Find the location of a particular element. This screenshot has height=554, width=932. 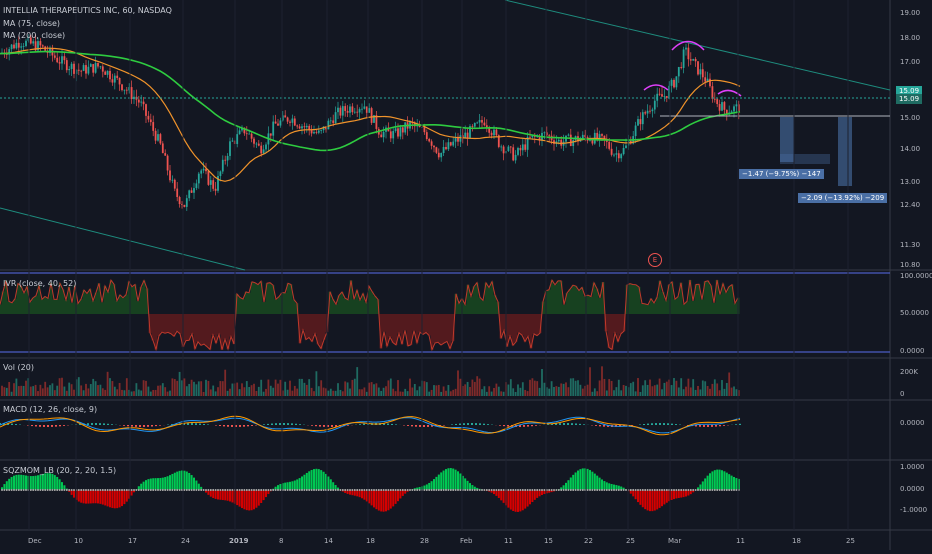

measure-label-2: −2.09 (−13.92%) −209 is located at coordinates (842, 198).